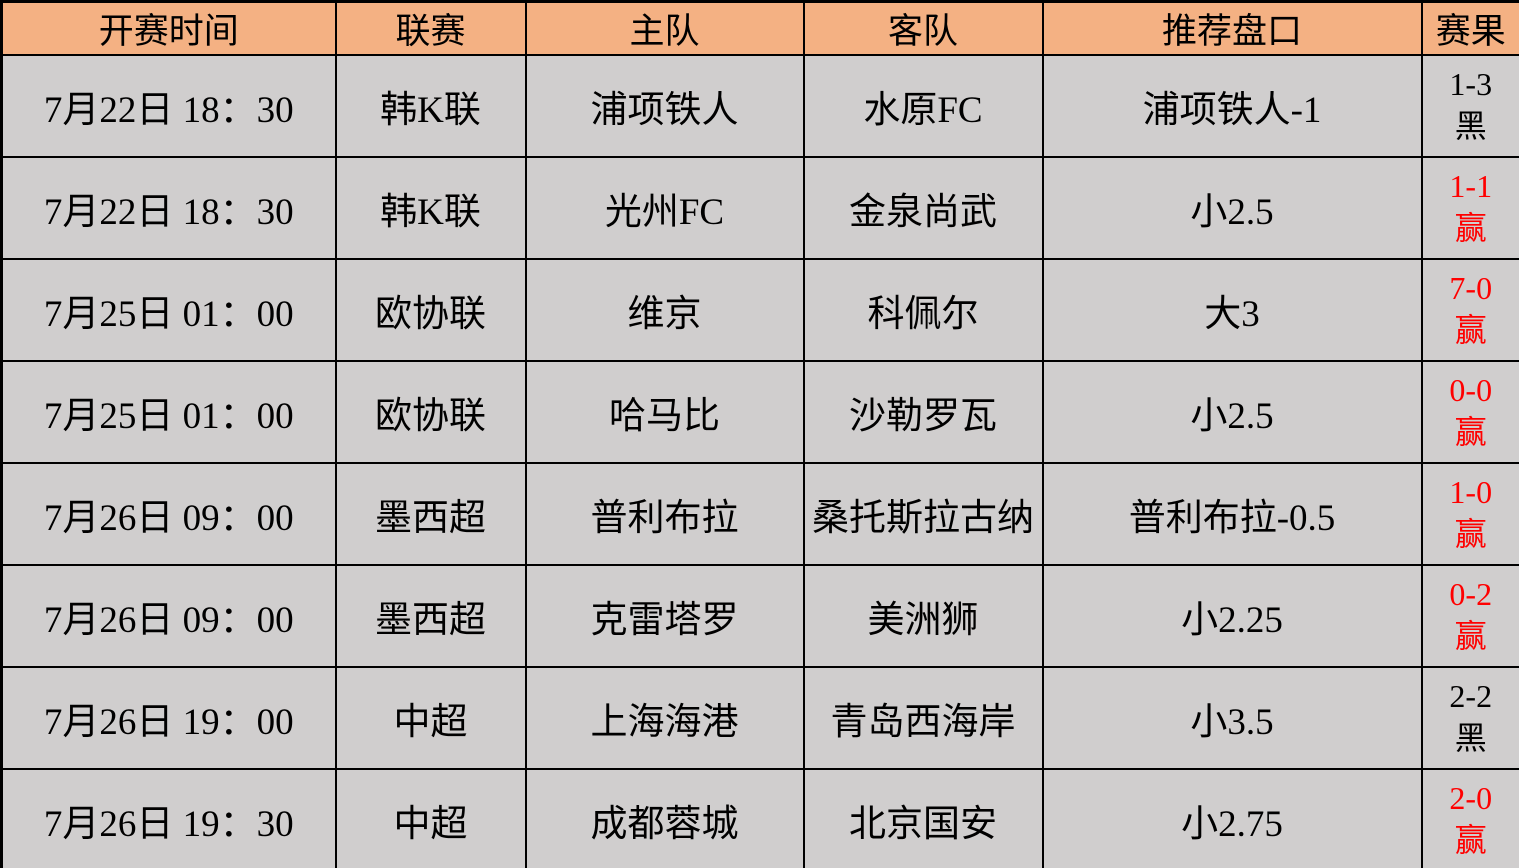  What do you see at coordinates (1469, 818) in the screenshot?
I see `cell-result: 2-0 赢` at bounding box center [1469, 818].